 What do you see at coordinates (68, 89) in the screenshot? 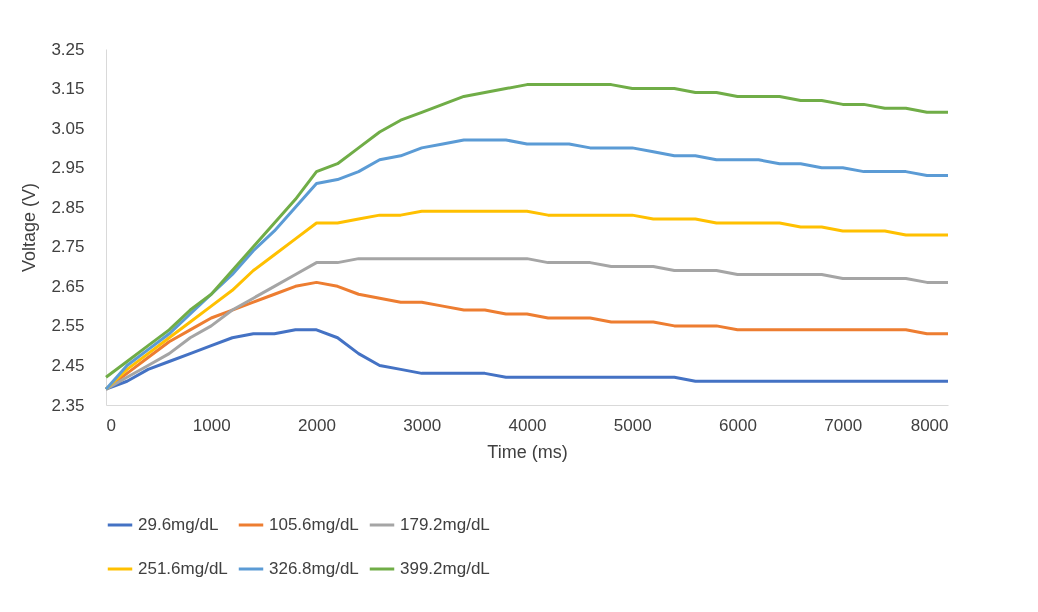
I see `y-tick-label: 3.15` at bounding box center [68, 89].